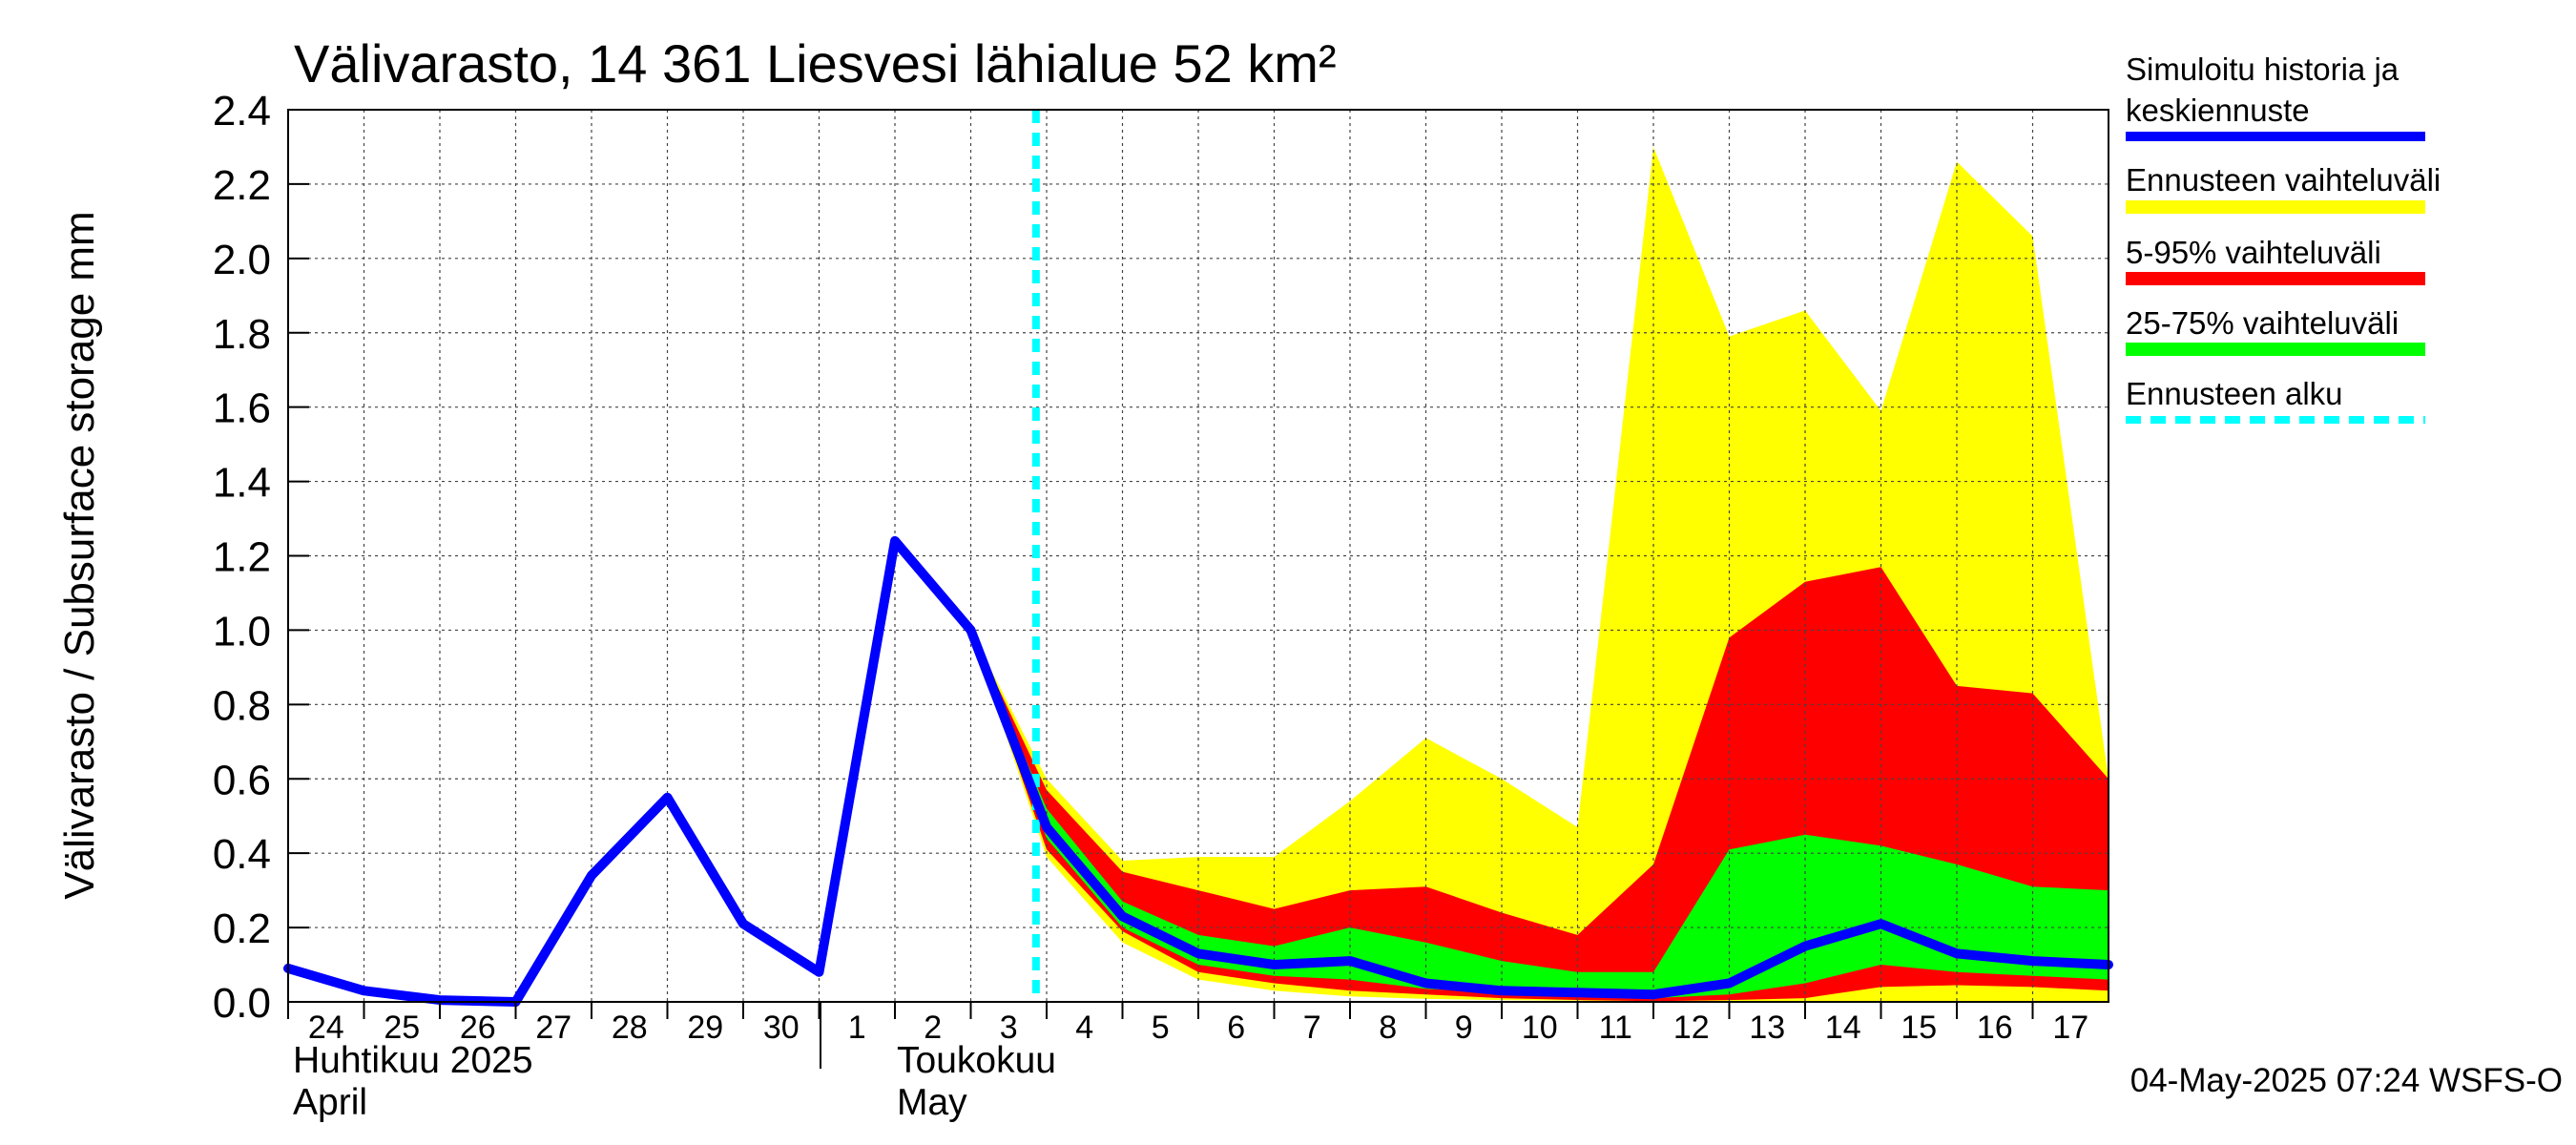 Image resolution: width=2576 pixels, height=1145 pixels. What do you see at coordinates (1767, 1028) in the screenshot?
I see `x-tick-label: 13` at bounding box center [1767, 1028].